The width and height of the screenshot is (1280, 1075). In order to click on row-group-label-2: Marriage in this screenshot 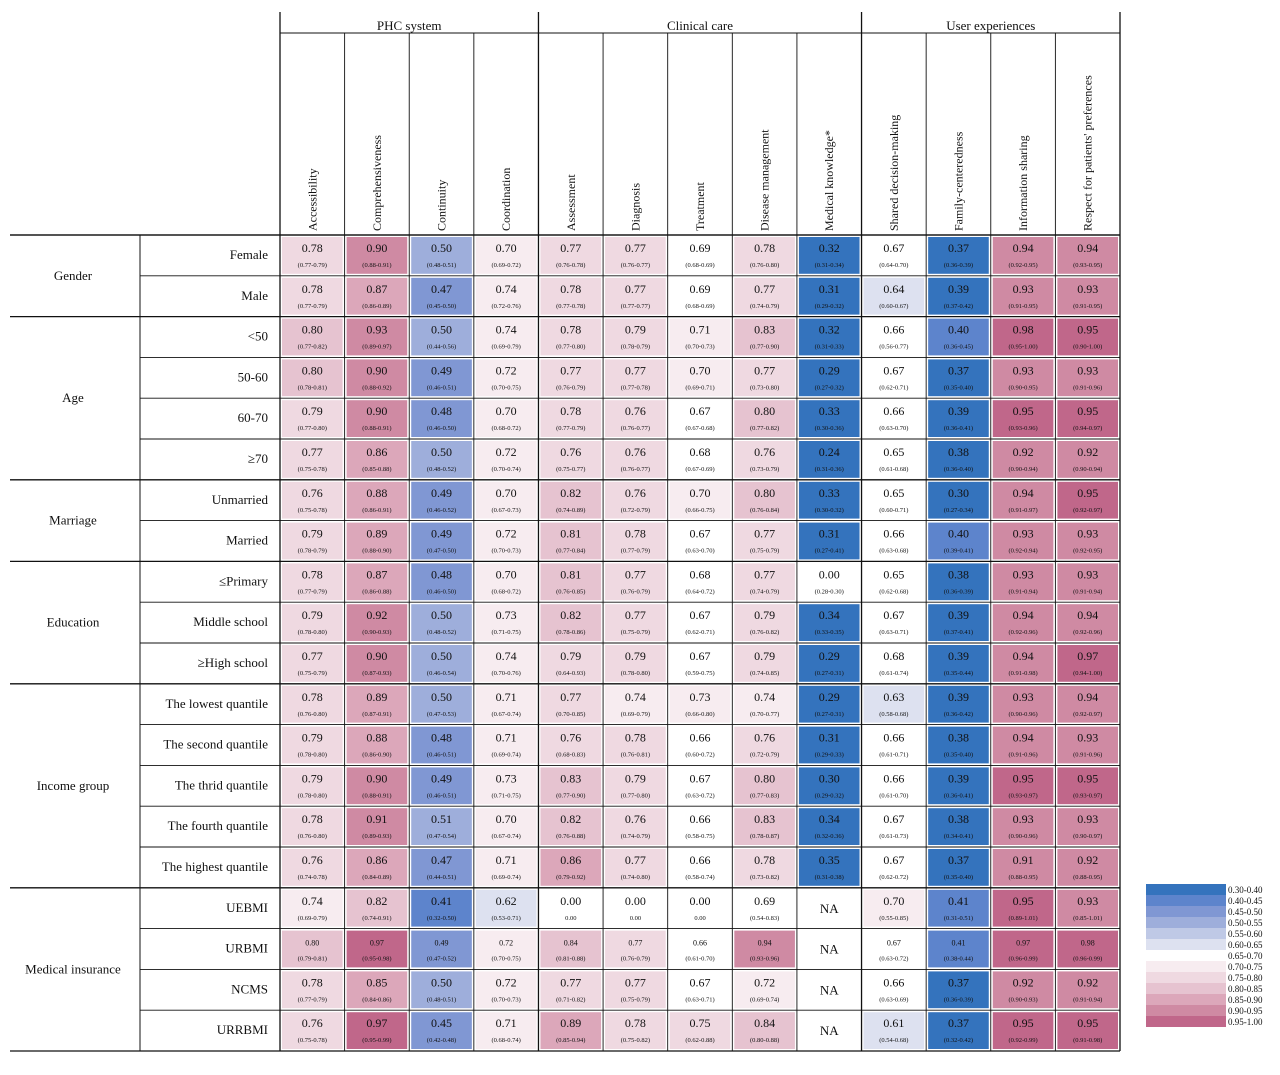, I will do `click(73, 520)`.